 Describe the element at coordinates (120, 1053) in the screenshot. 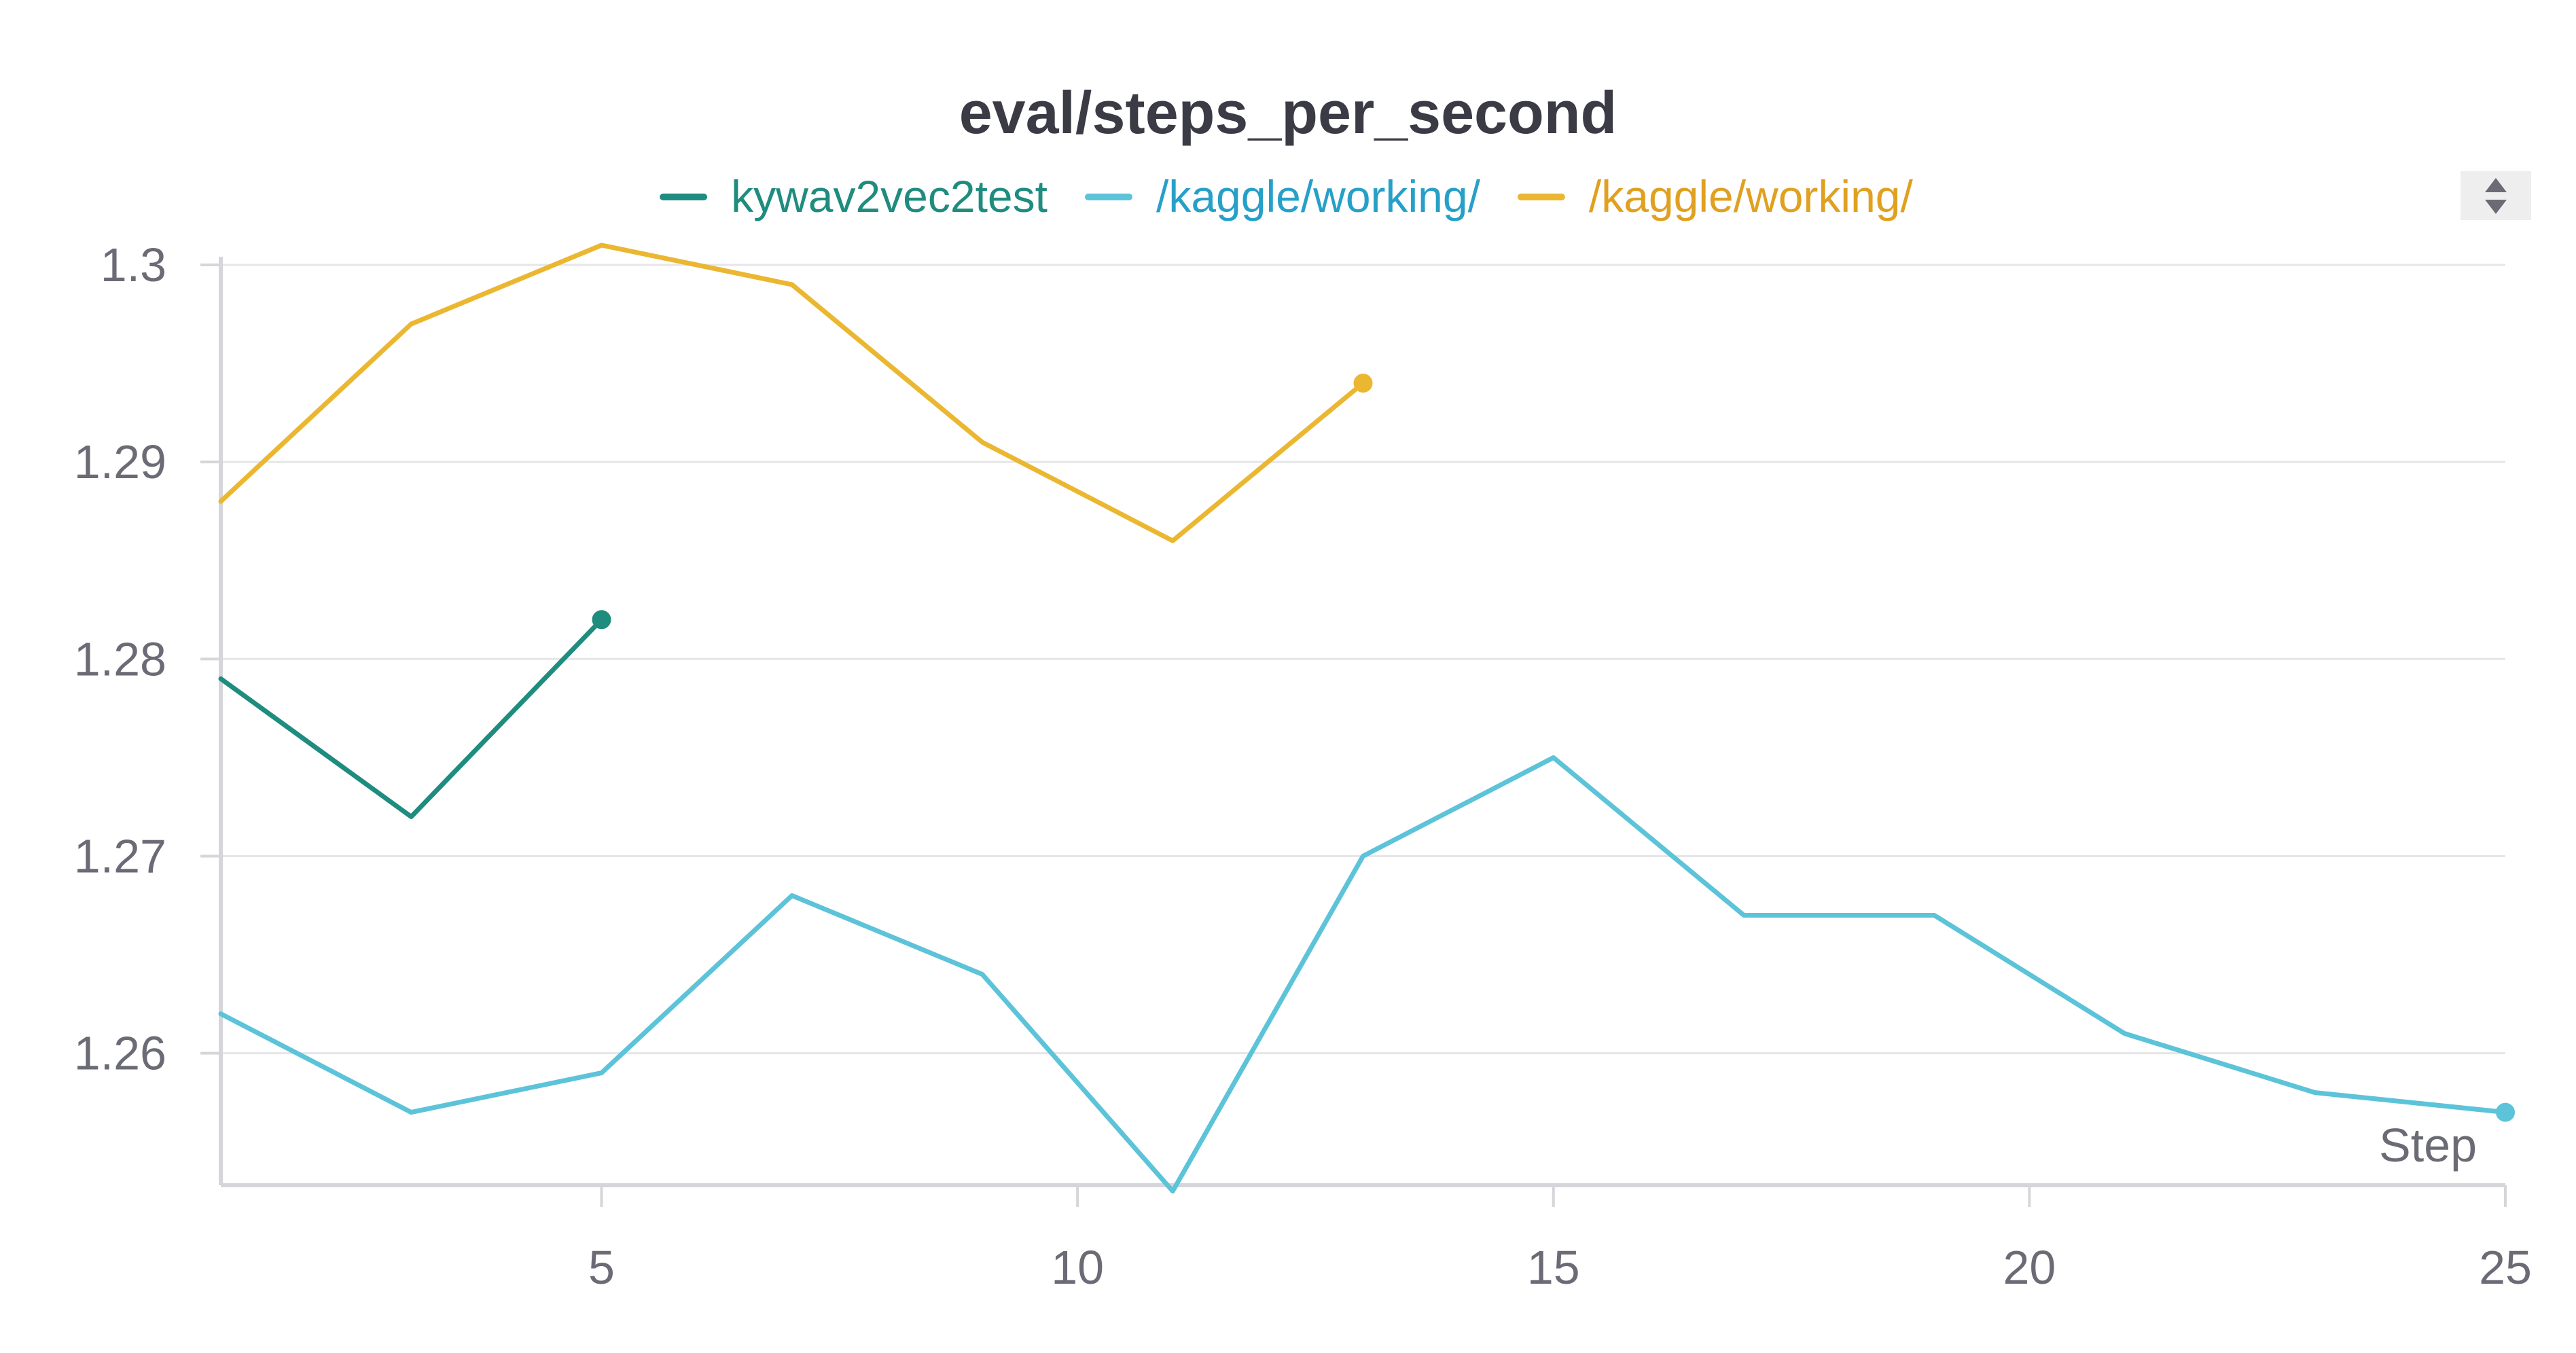

I see `y-tick-label: 1.26` at that location.